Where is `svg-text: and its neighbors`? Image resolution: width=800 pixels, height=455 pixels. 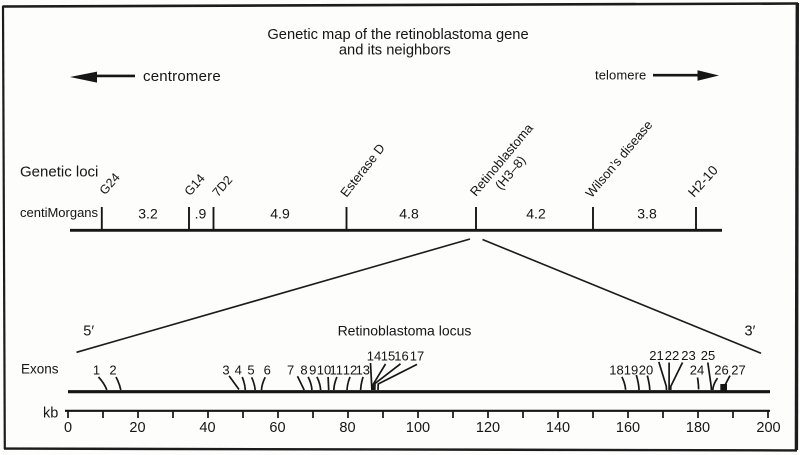
svg-text: and its neighbors is located at coordinates (395, 51).